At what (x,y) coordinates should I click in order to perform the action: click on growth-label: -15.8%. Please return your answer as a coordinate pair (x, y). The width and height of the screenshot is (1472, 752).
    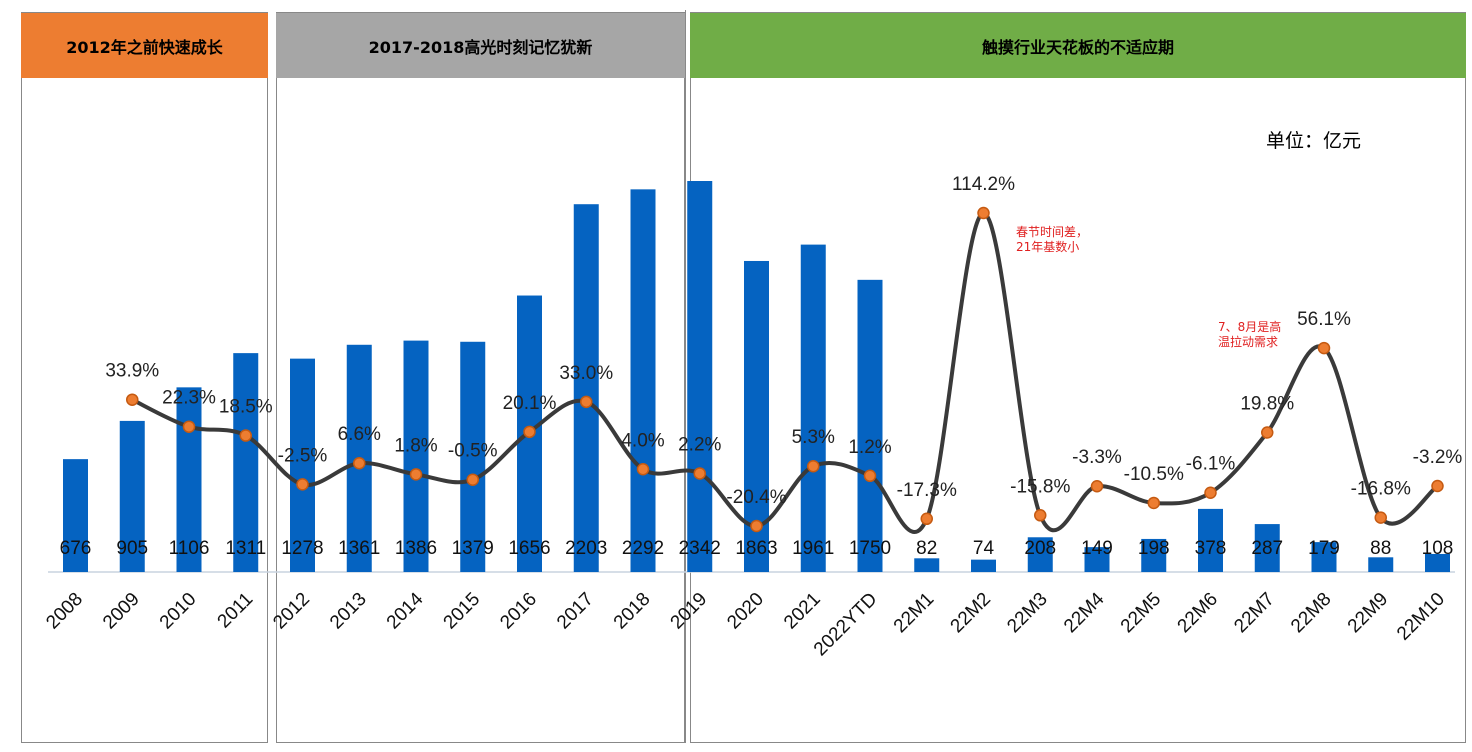
    Looking at the image, I should click on (1040, 486).